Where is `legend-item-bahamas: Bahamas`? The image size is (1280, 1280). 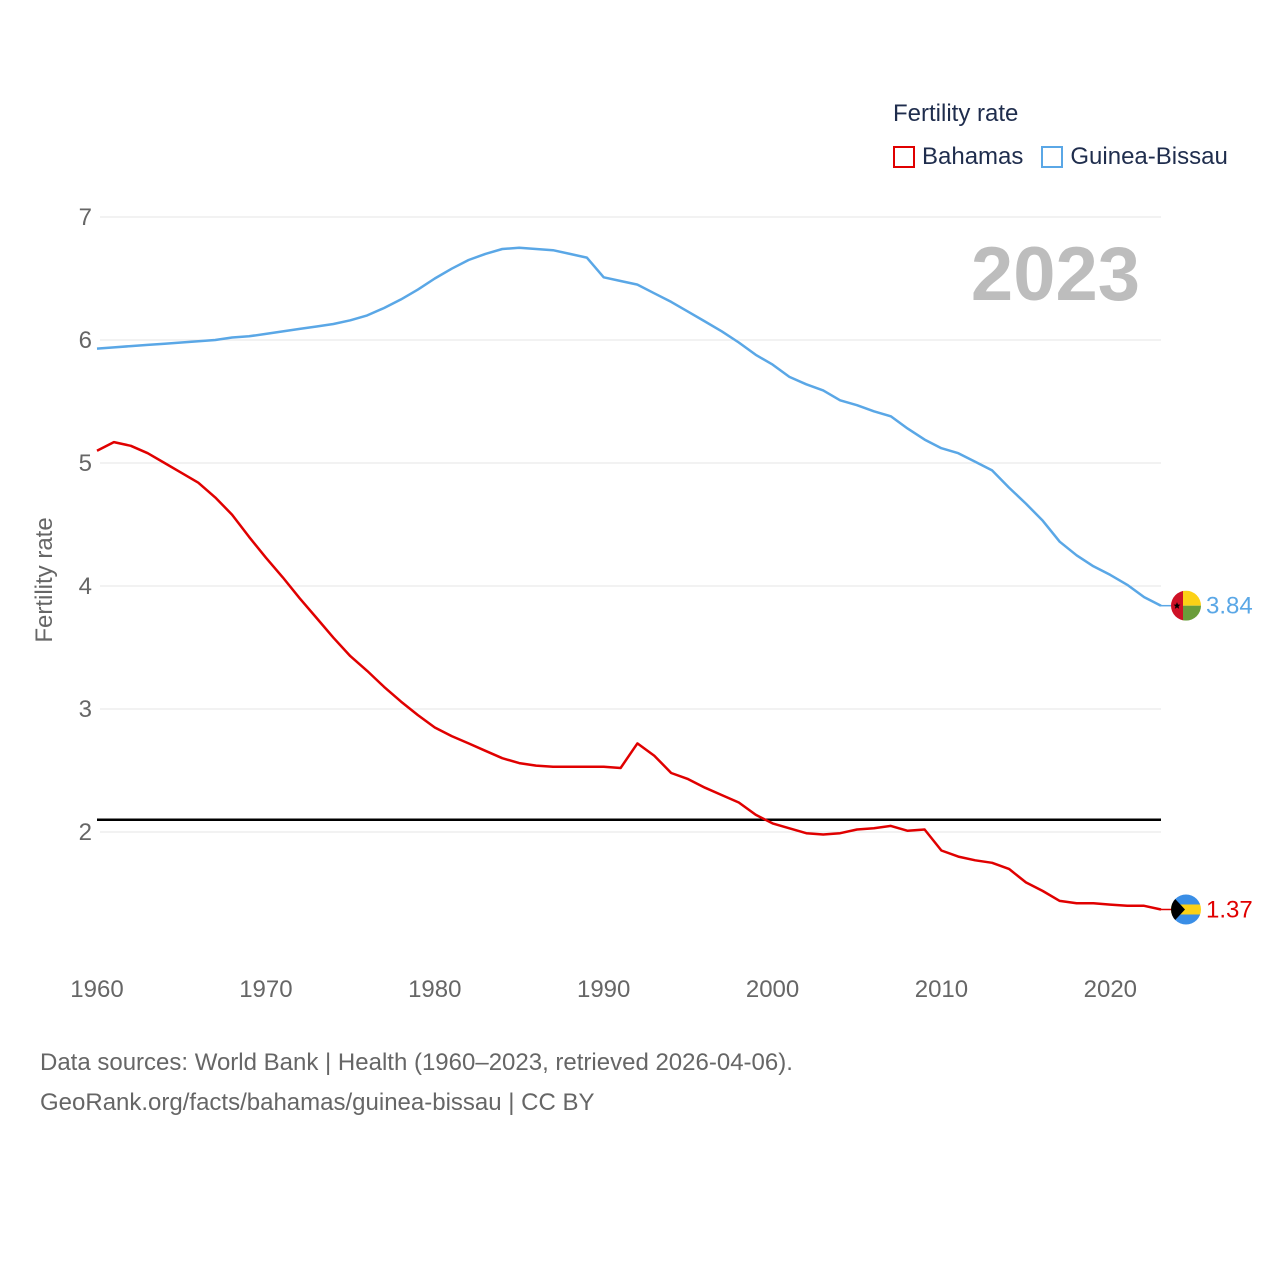
legend-item-bahamas: Bahamas is located at coordinates (958, 157).